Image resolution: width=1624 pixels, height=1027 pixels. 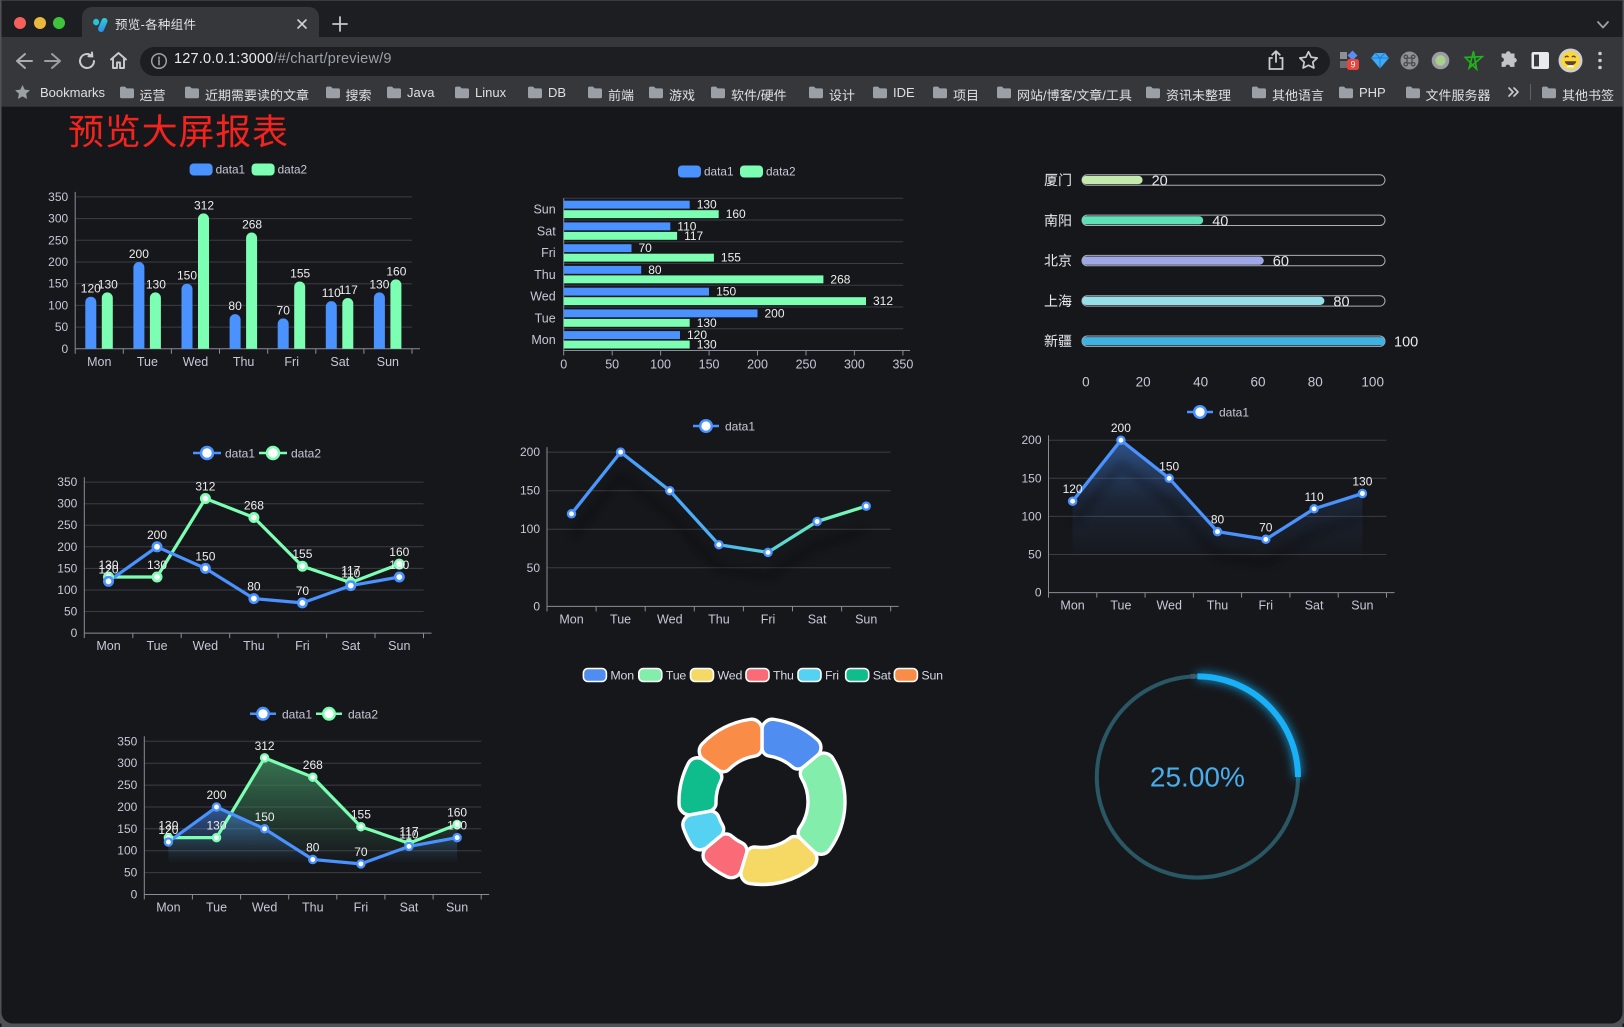 I want to click on svg-text: 40, so click(x=1200, y=382).